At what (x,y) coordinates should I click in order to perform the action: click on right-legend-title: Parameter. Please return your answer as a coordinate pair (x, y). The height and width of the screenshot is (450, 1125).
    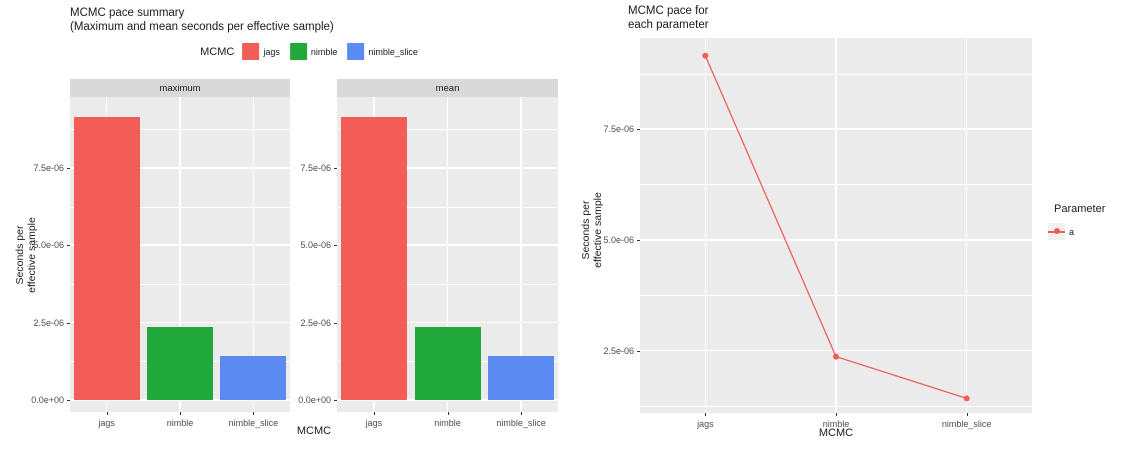
    Looking at the image, I should click on (1080, 209).